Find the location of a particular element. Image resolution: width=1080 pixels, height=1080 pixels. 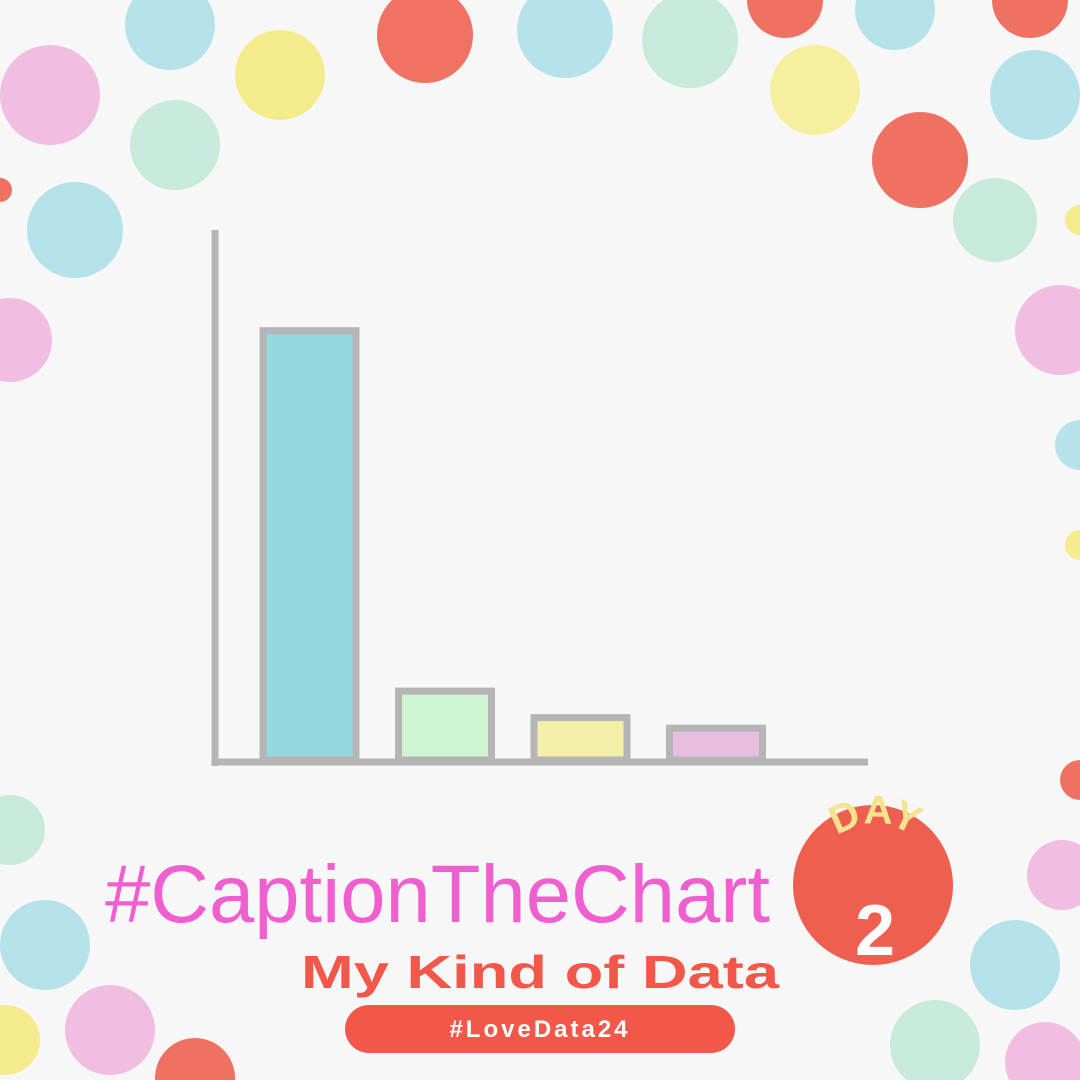

hashtag: #LoveData24 is located at coordinates (539, 1029).